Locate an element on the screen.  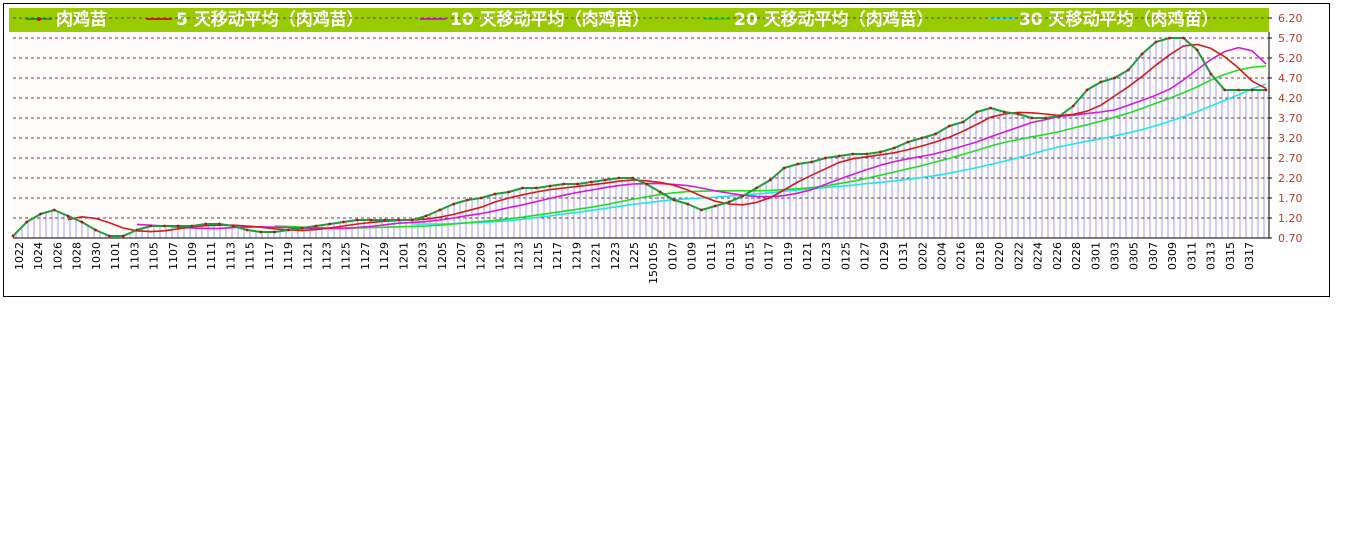
x-tick-label: 0131 is located at coordinates (903, 256).